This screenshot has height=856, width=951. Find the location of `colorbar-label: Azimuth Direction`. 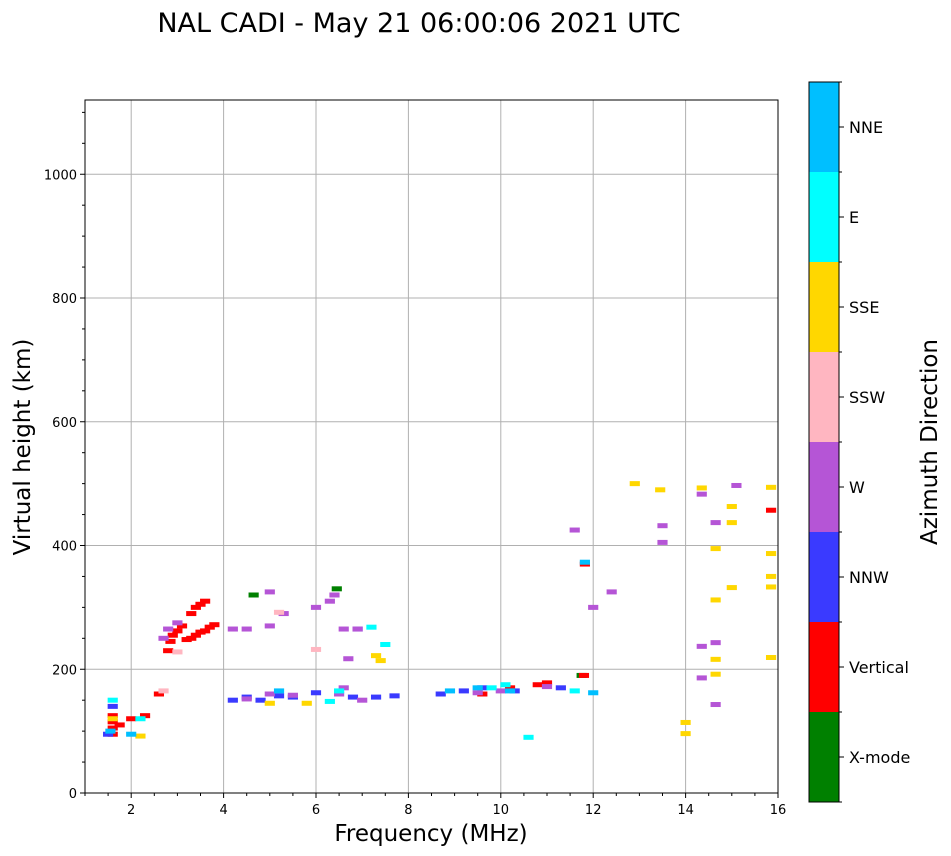

colorbar-label: Azimuth Direction is located at coordinates (930, 442).